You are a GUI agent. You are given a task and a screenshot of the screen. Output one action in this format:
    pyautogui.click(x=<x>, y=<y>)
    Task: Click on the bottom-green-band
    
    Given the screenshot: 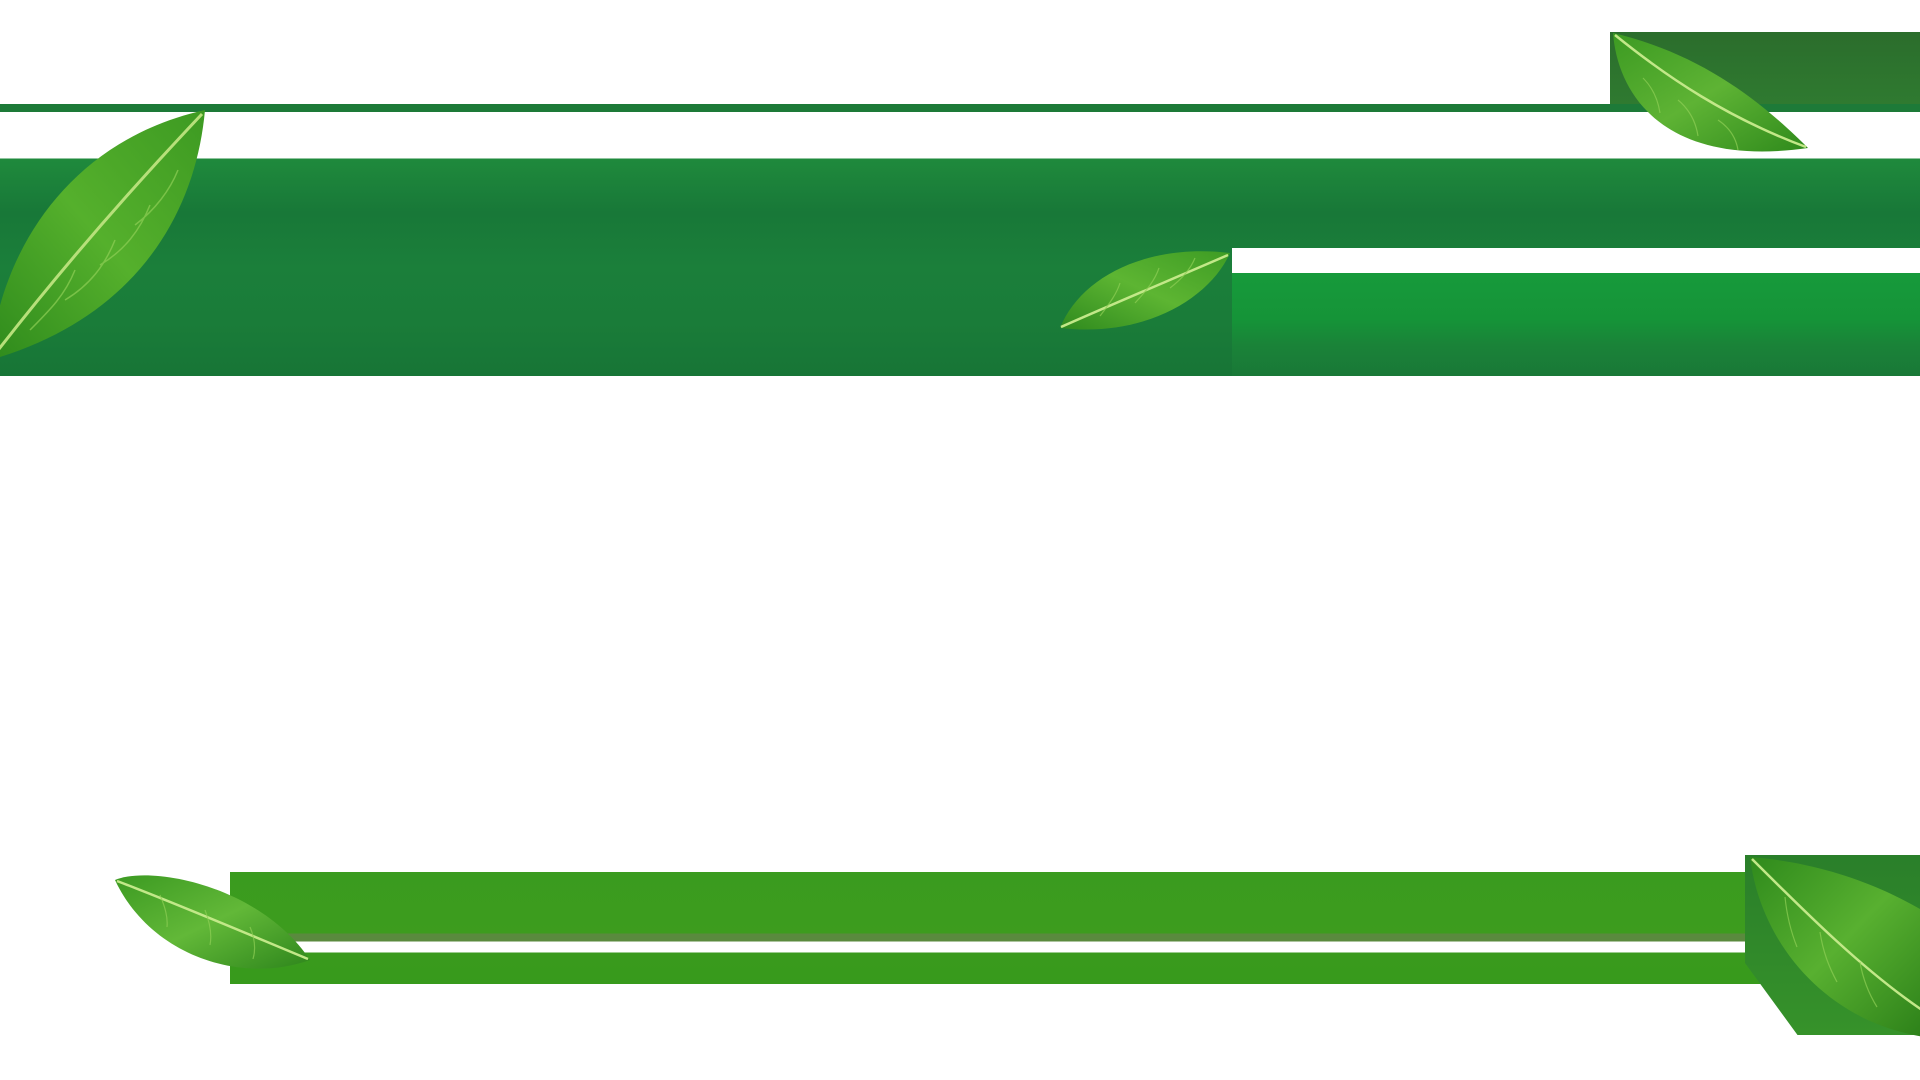 What is the action you would take?
    pyautogui.click(x=1075, y=928)
    